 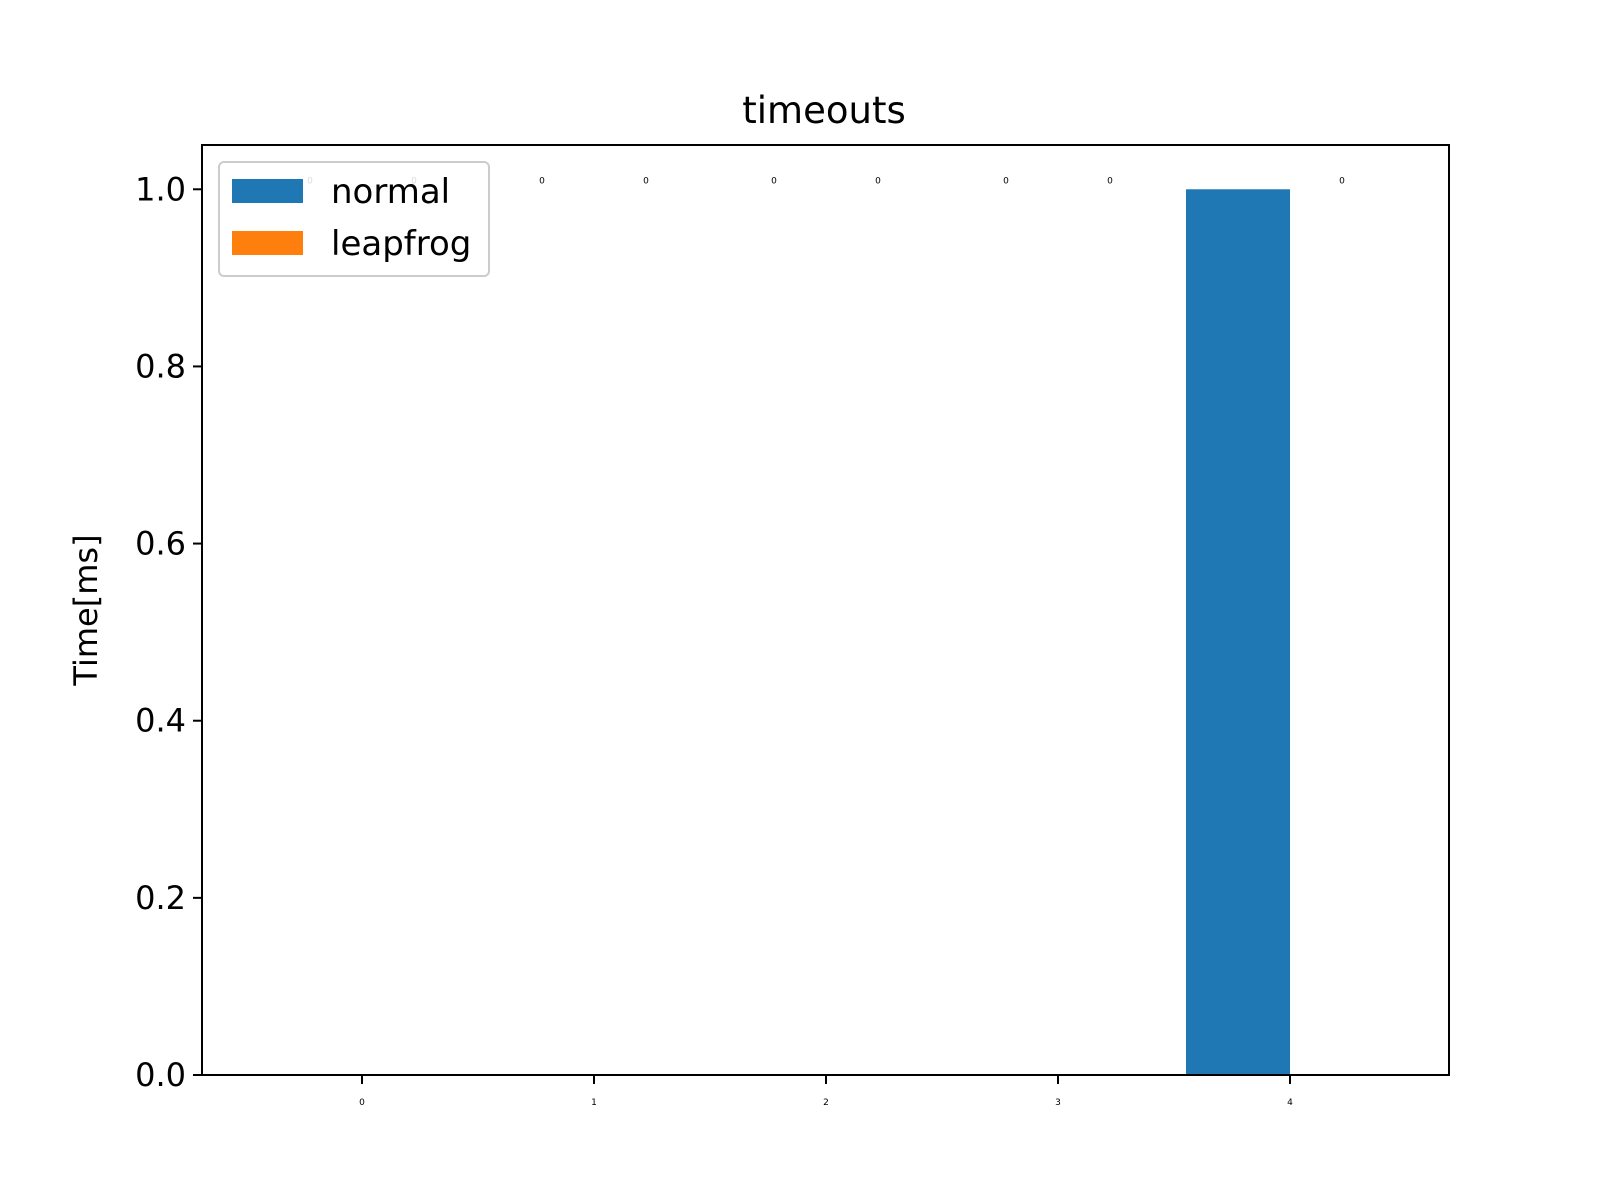 I want to click on legend-label-leapfrog: leapfrog, so click(x=401, y=244).